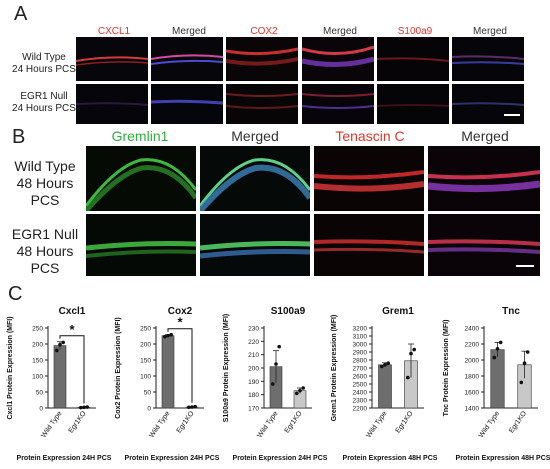  I want to click on y-tick-label: 210, so click(253, 355).